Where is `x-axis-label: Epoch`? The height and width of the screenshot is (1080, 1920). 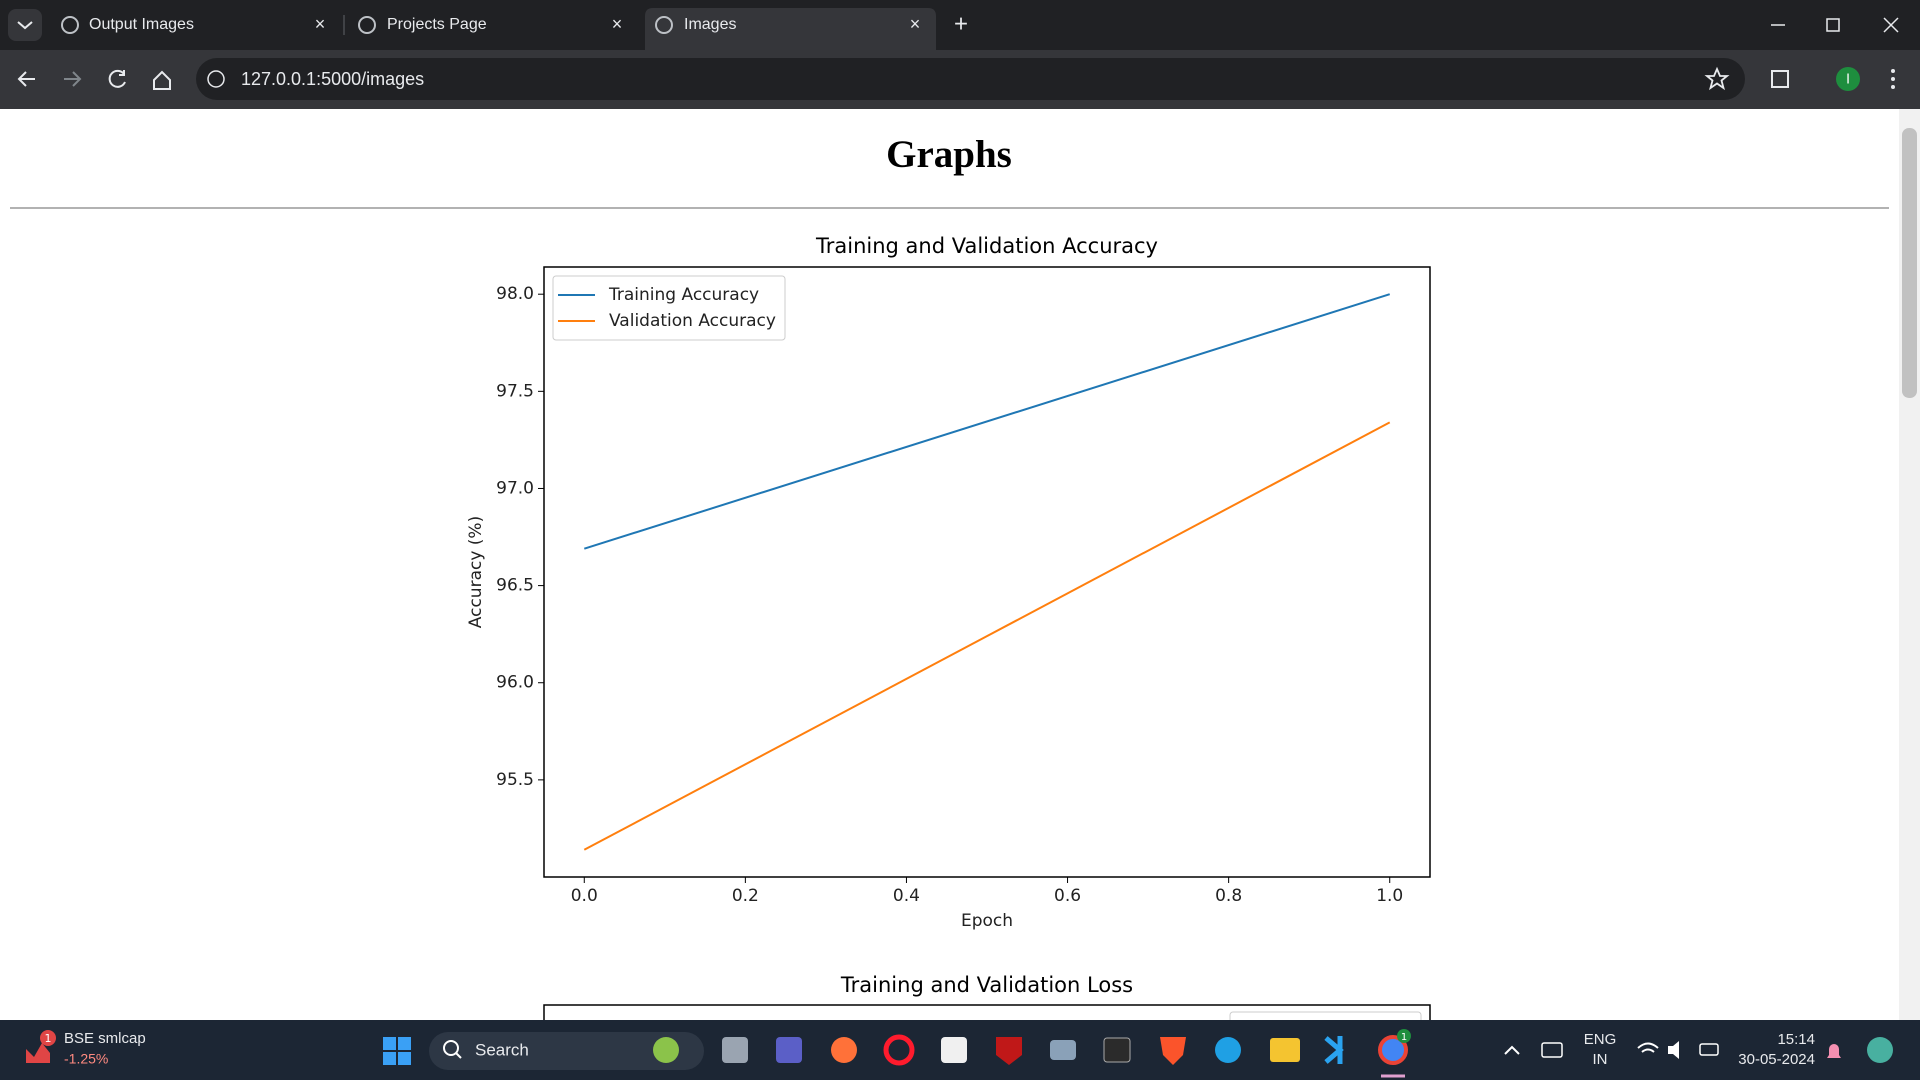 x-axis-label: Epoch is located at coordinates (987, 921).